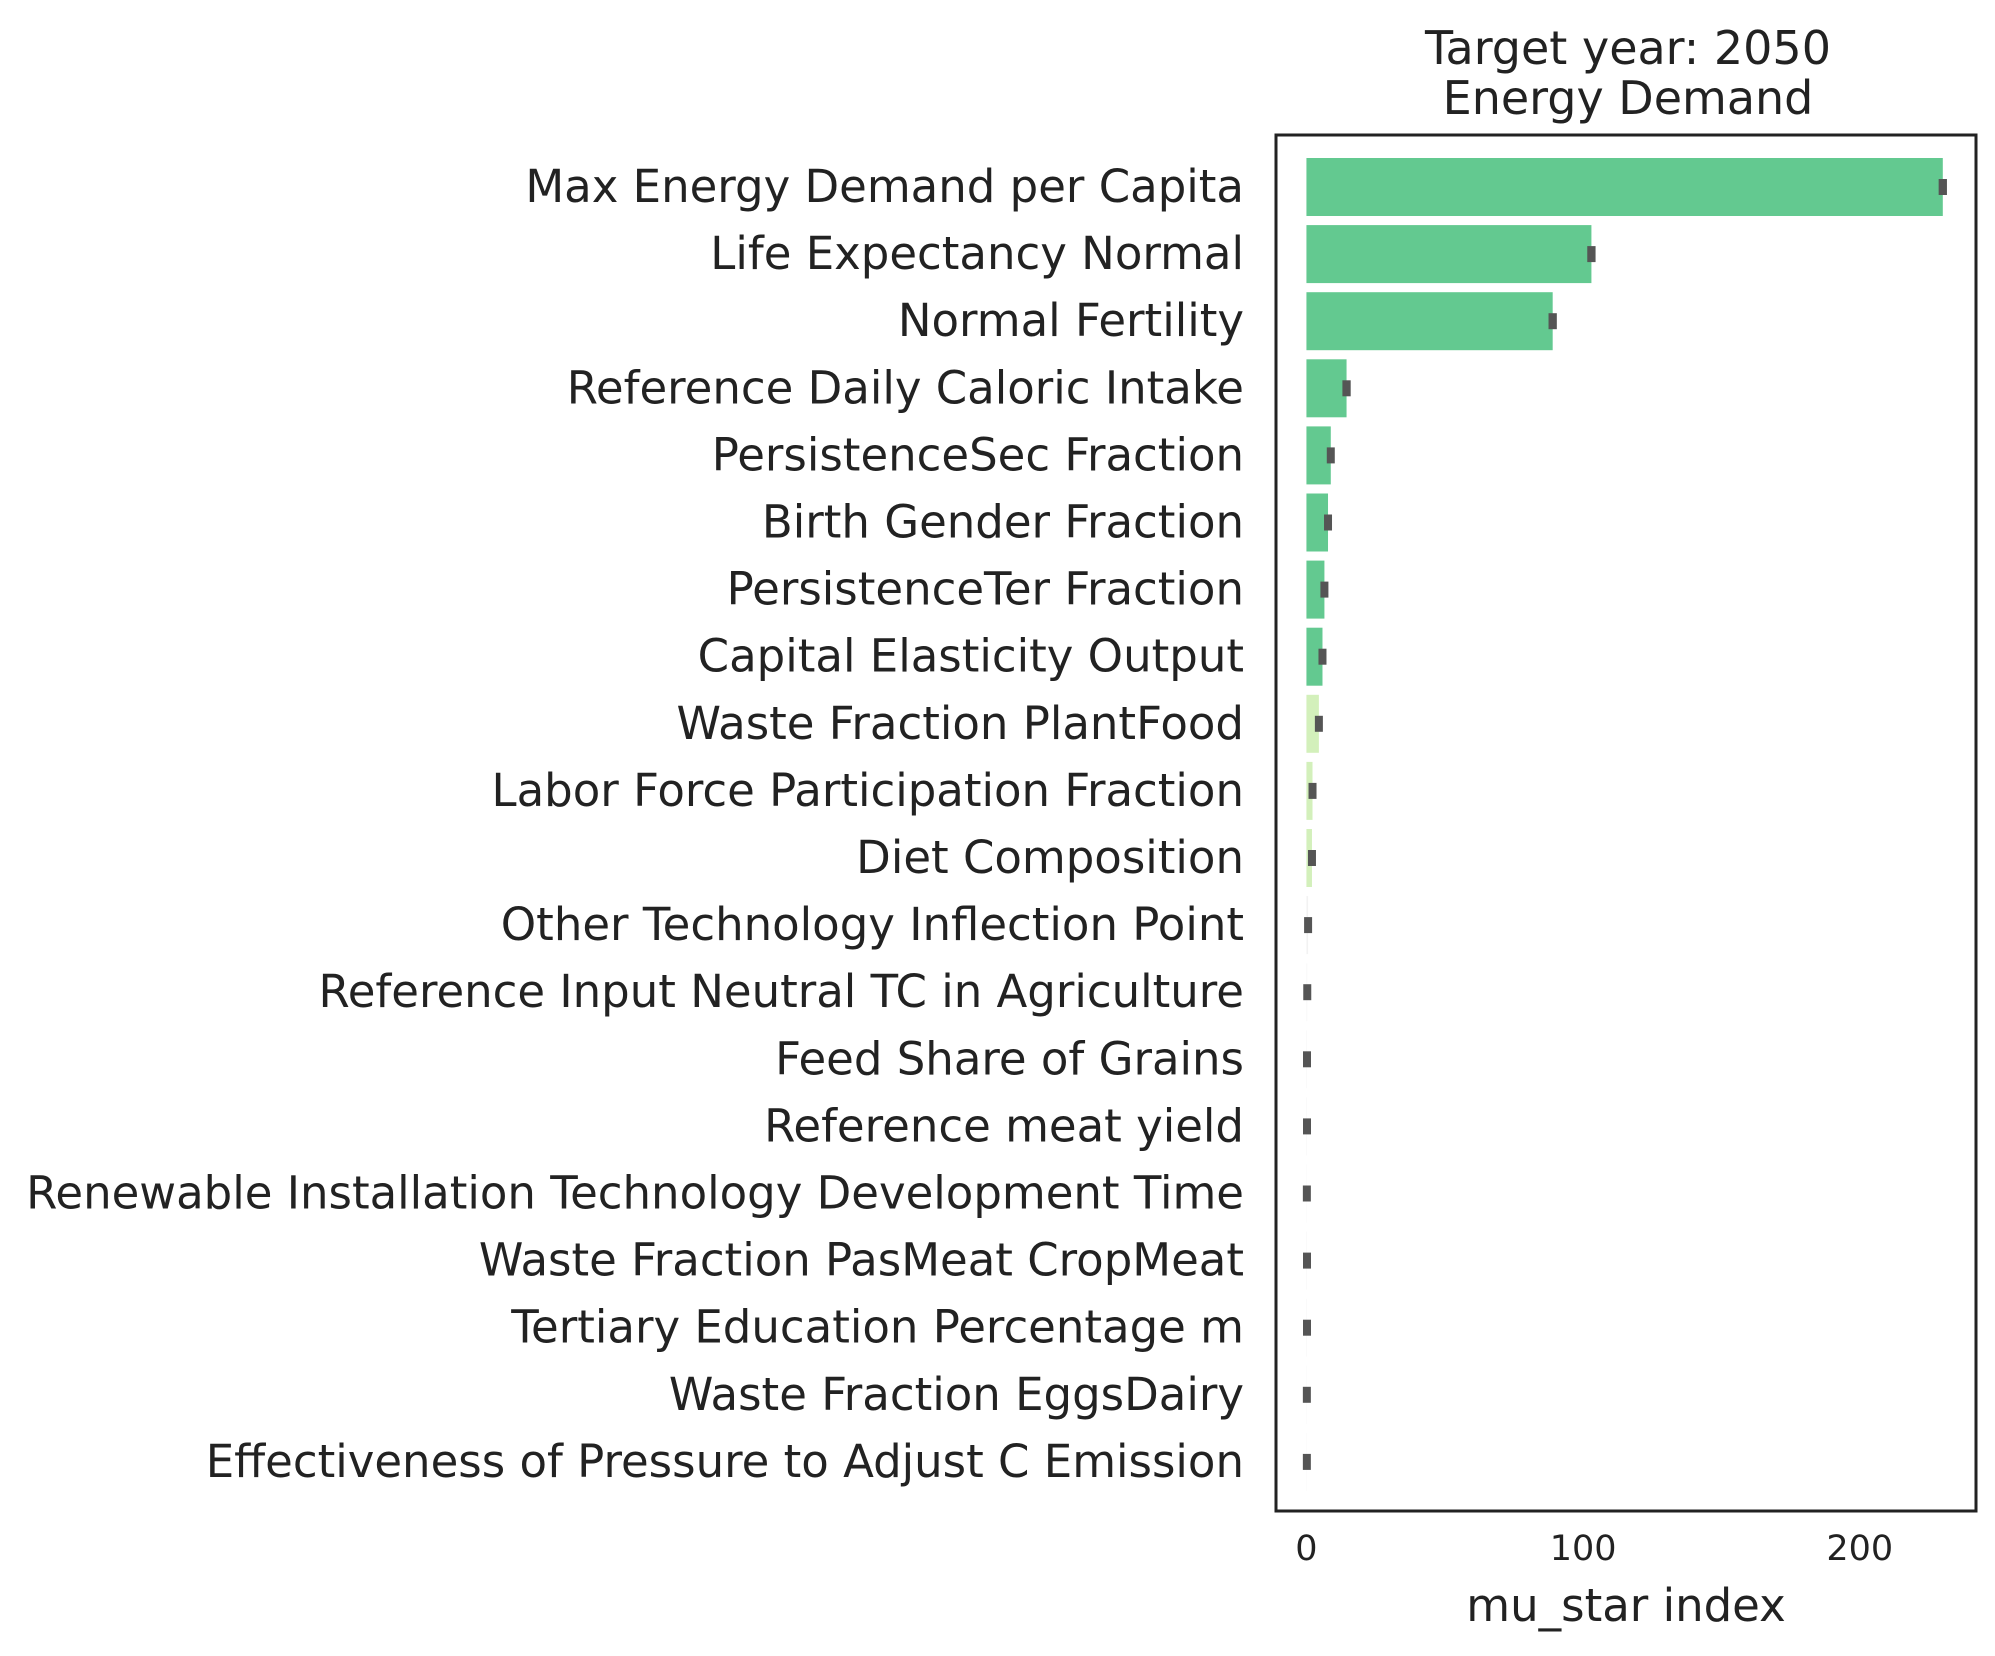  Describe the element at coordinates (884, 186) in the screenshot. I see `category-label: Max Energy Demand per Capita` at that location.